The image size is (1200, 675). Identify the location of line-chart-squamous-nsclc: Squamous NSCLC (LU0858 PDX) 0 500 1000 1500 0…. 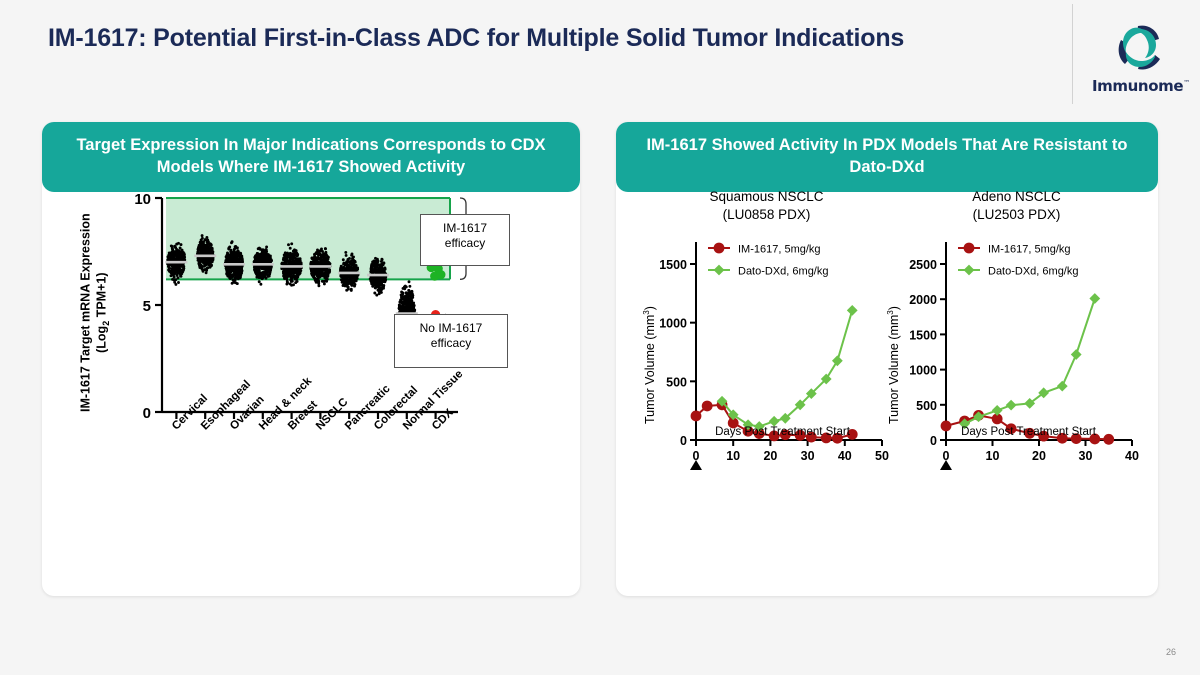
(766, 390).